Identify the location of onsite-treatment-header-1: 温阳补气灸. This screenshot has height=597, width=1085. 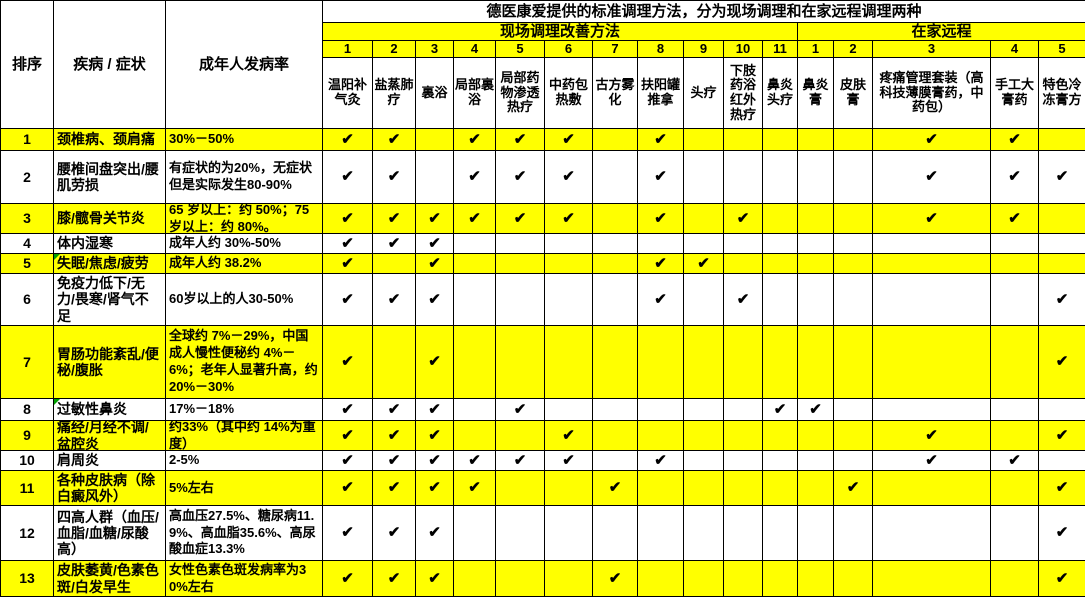
(348, 93).